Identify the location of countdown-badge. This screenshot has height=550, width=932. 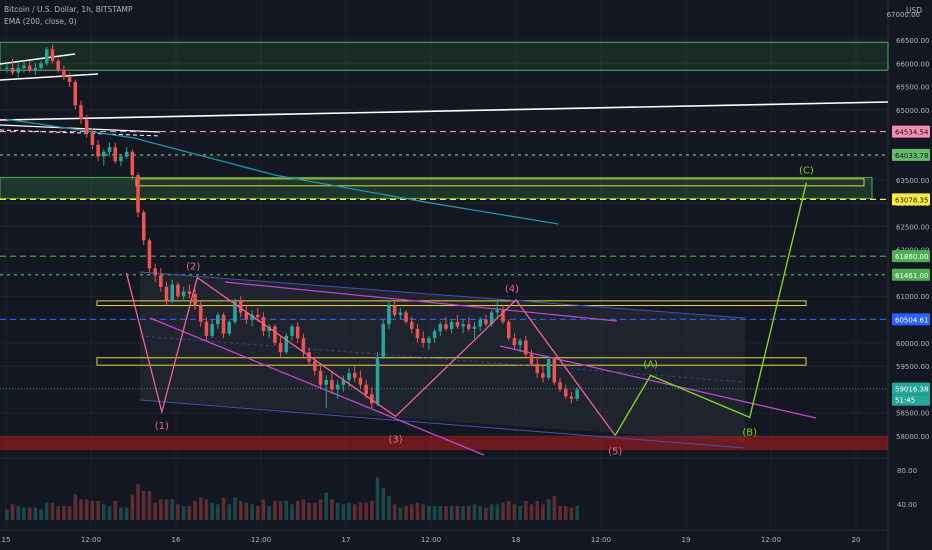
(911, 400).